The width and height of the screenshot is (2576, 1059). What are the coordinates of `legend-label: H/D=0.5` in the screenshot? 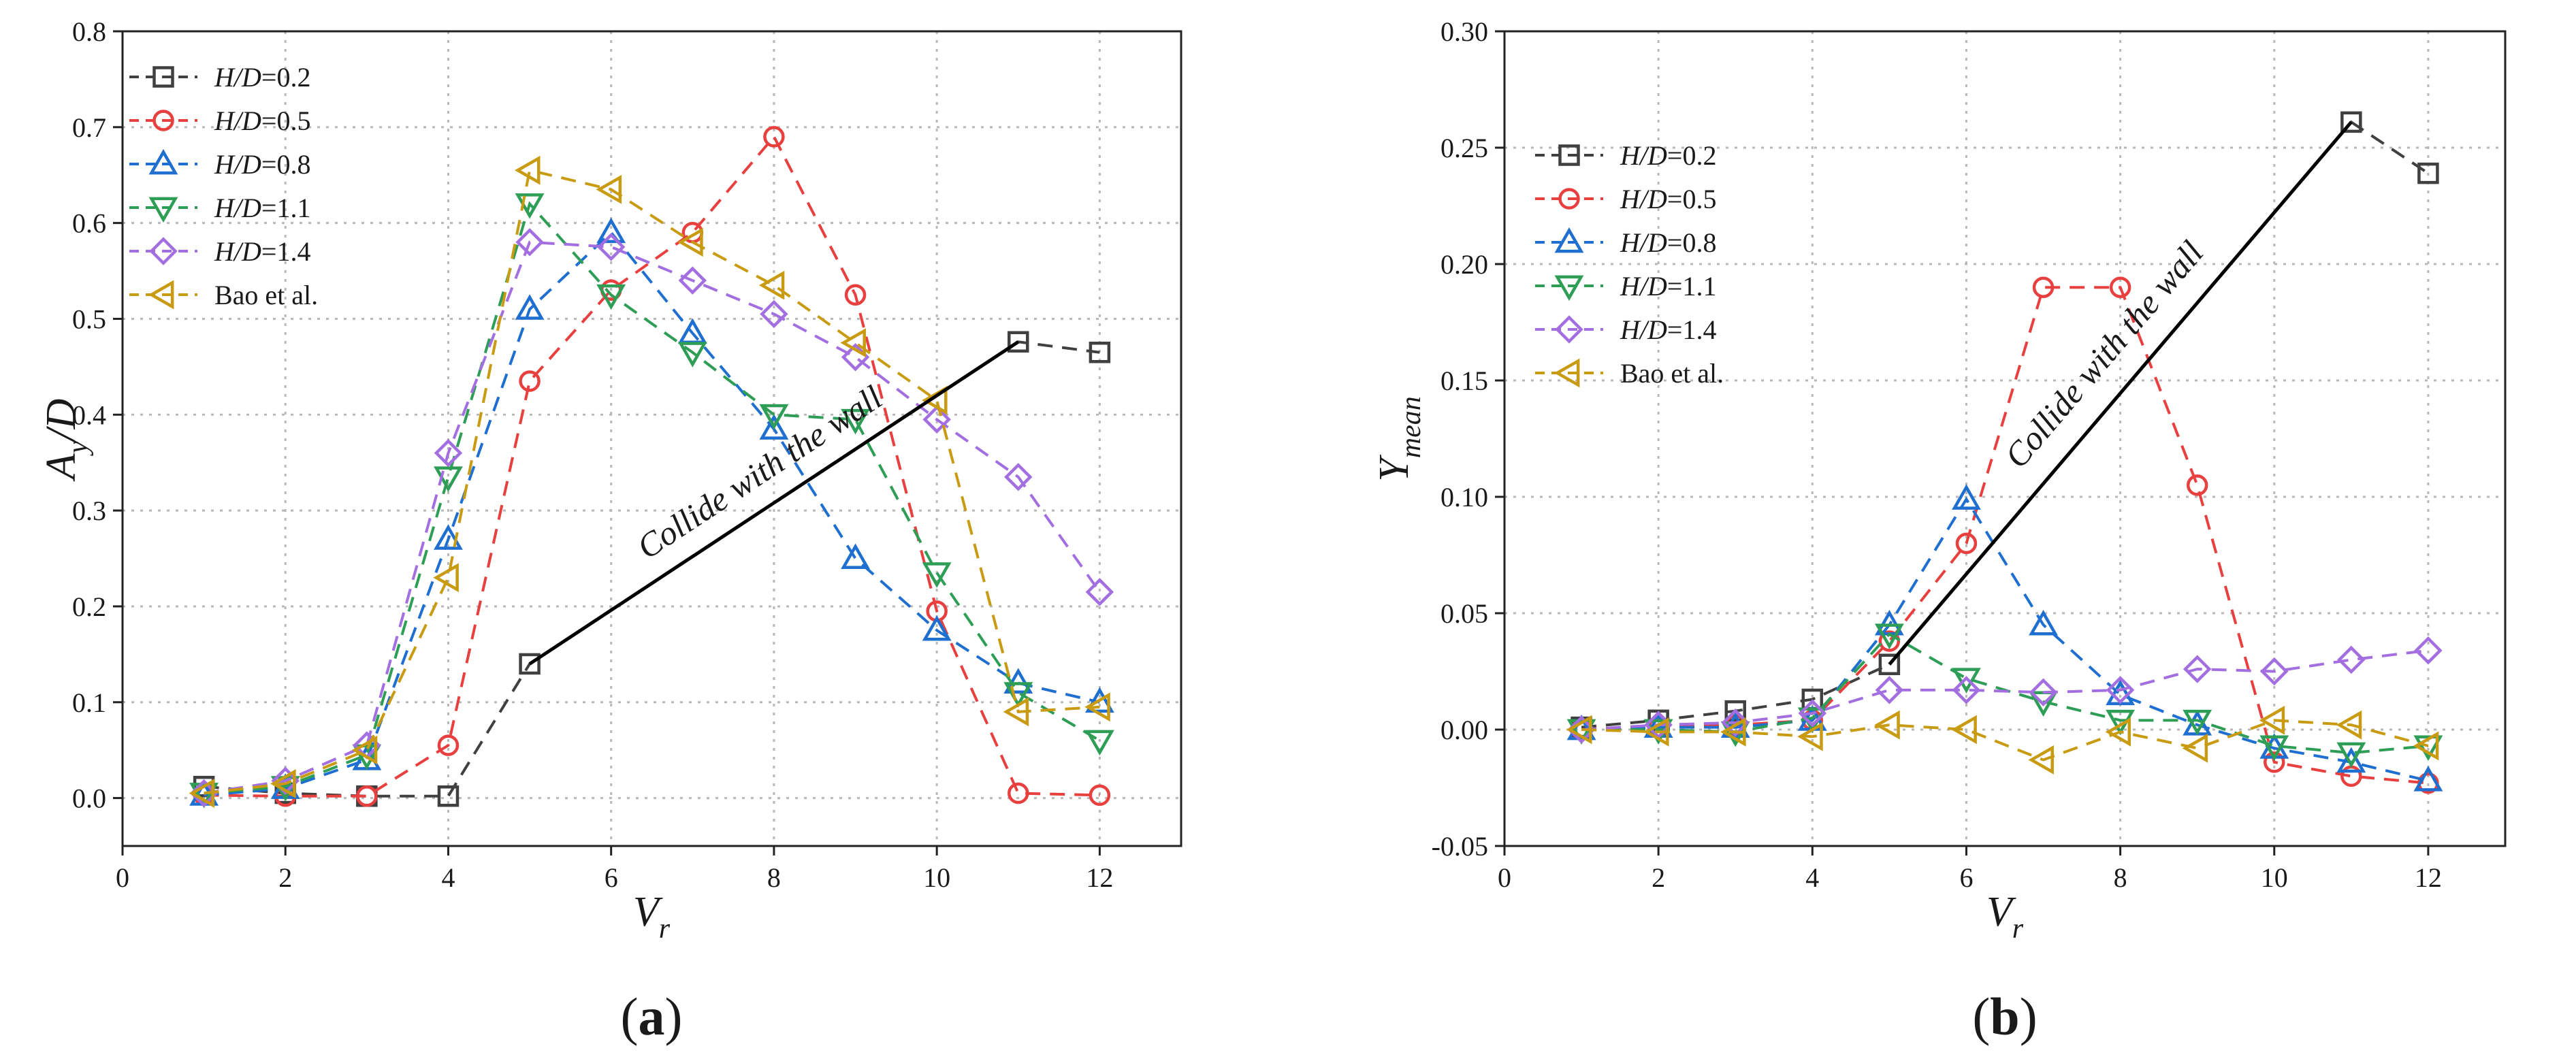 It's located at (262, 120).